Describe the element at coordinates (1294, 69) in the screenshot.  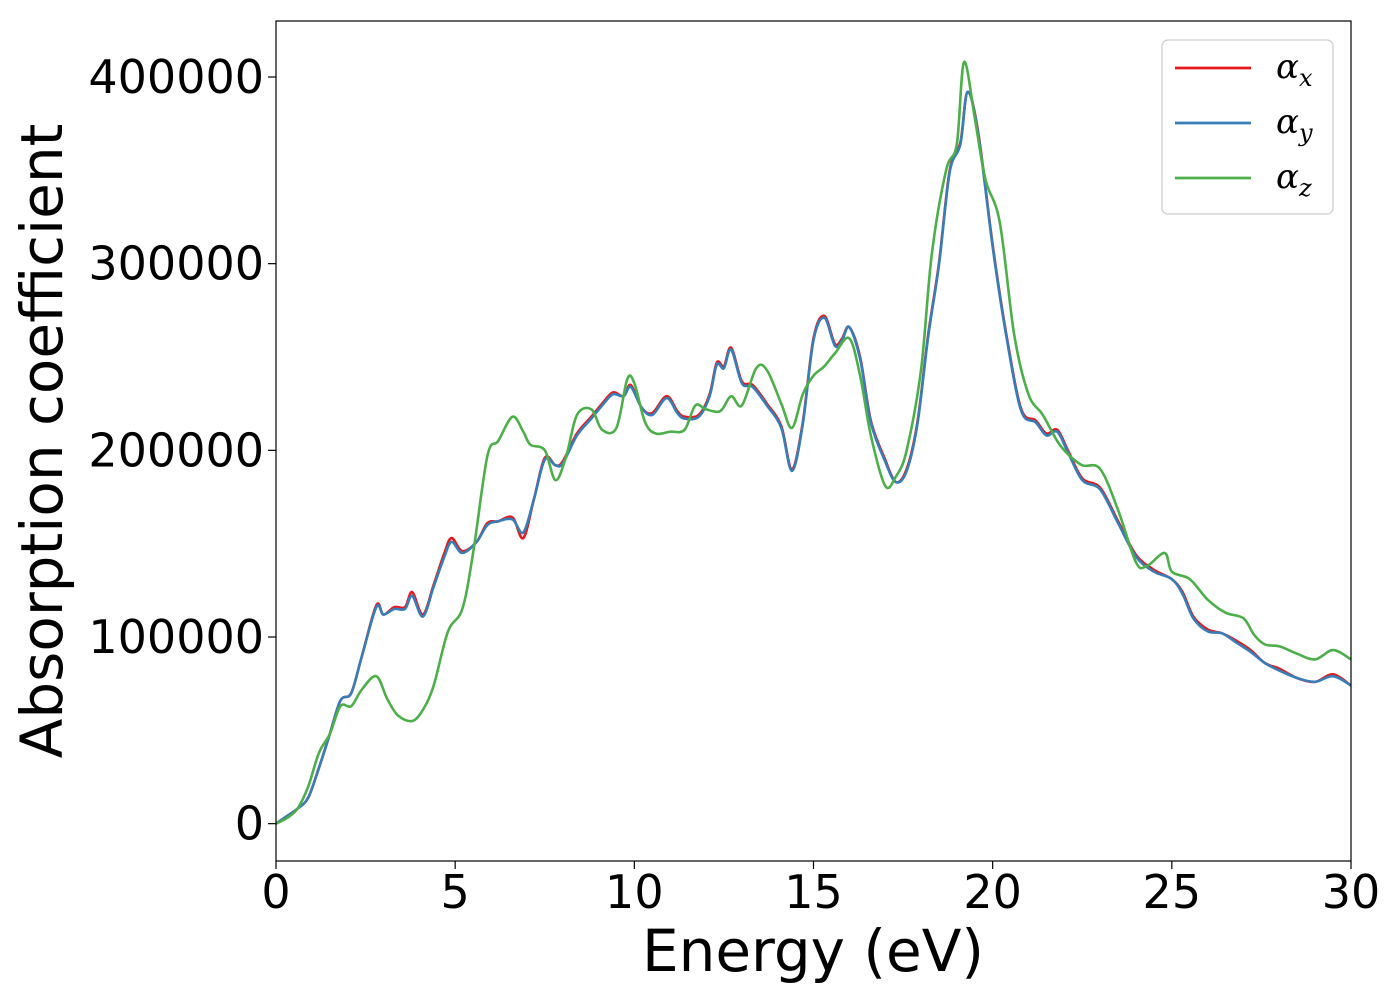
I see `legend-label-x: αx` at that location.